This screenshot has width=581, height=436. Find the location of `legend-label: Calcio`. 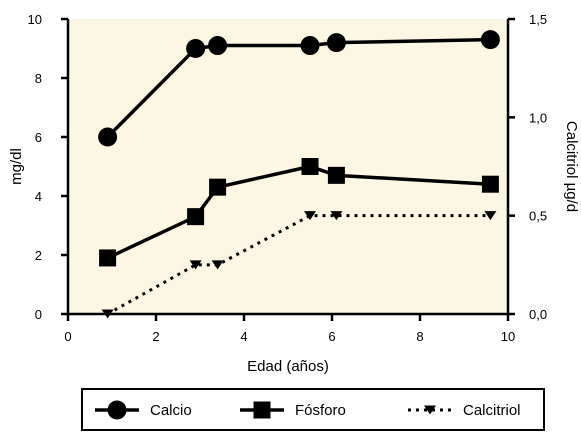

legend-label: Calcio is located at coordinates (171, 410).